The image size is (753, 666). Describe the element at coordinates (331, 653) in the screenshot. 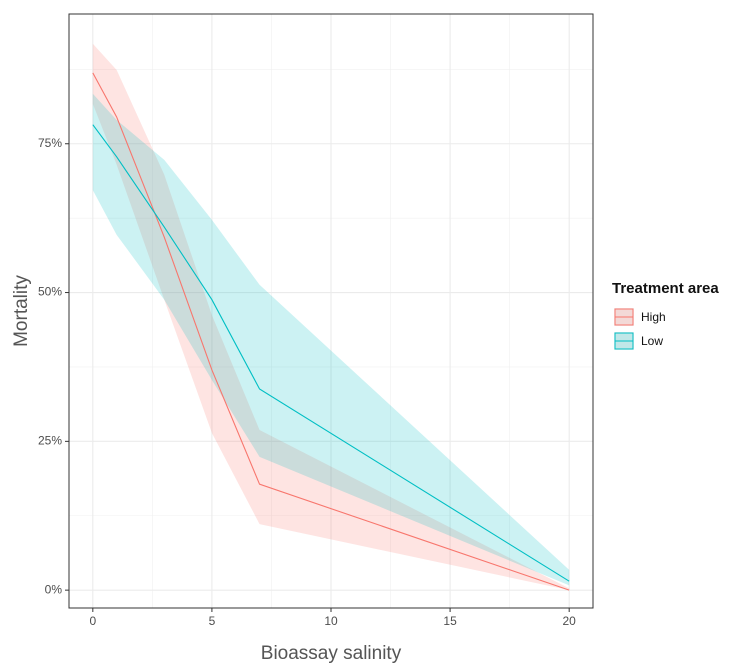

I see `x-axis-title: Bioassay salinity` at that location.